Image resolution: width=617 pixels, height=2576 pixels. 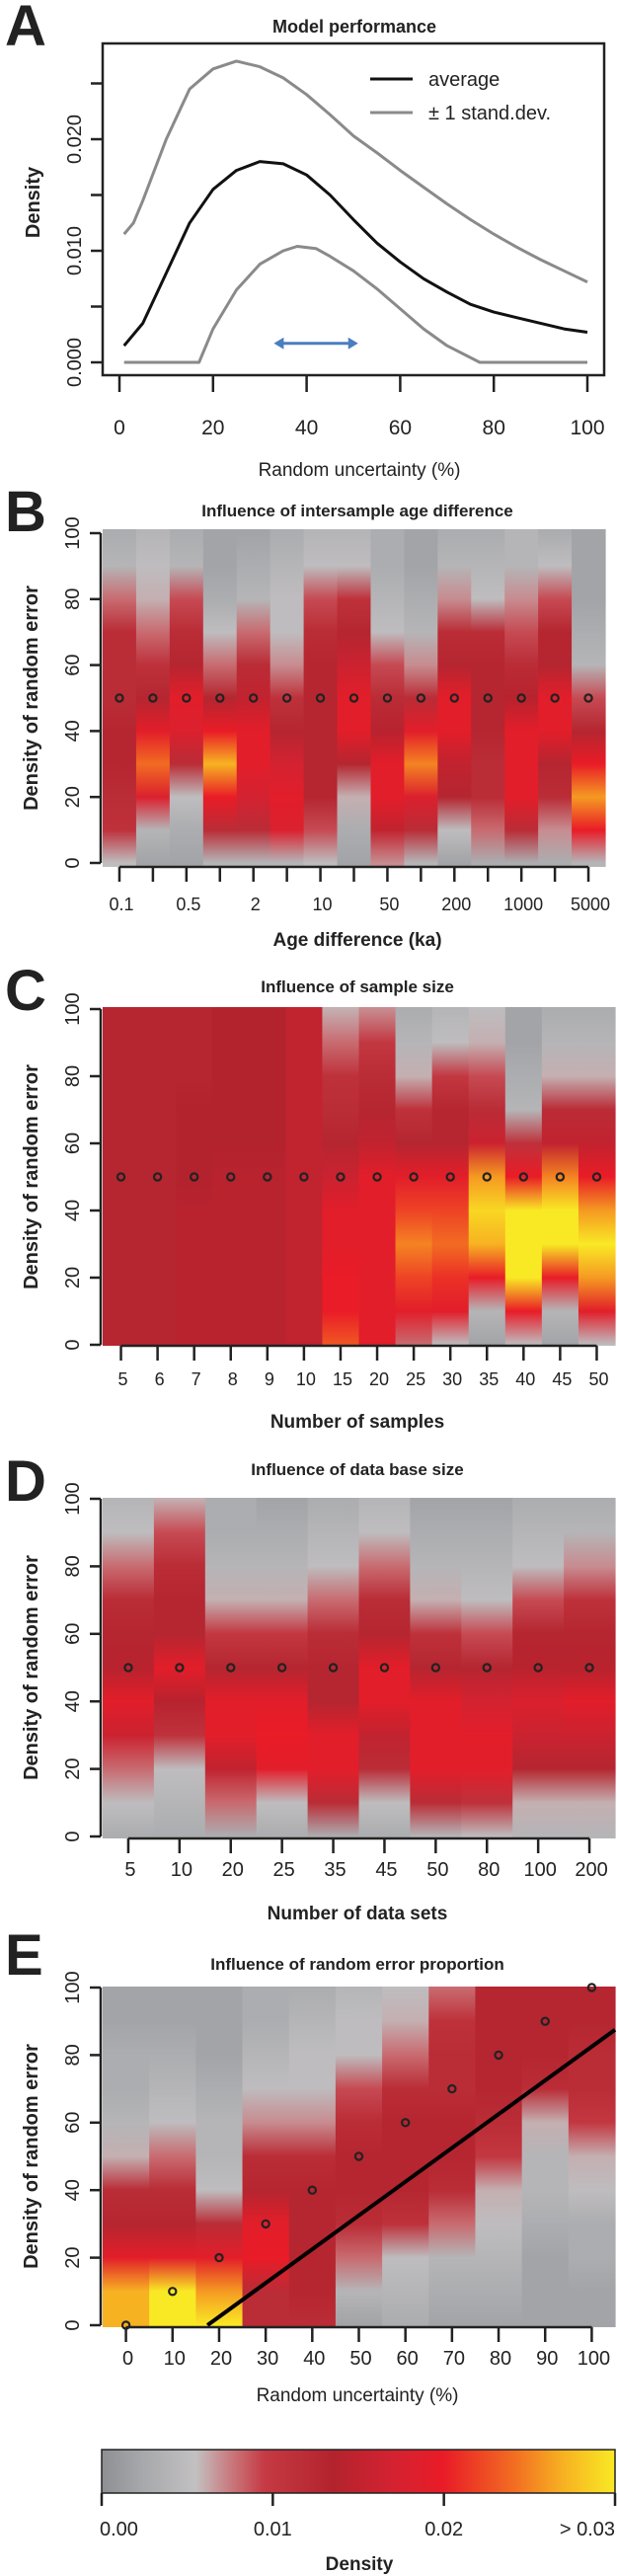 I want to click on colorbar-tick-label: > 0.03, so click(x=587, y=2529).